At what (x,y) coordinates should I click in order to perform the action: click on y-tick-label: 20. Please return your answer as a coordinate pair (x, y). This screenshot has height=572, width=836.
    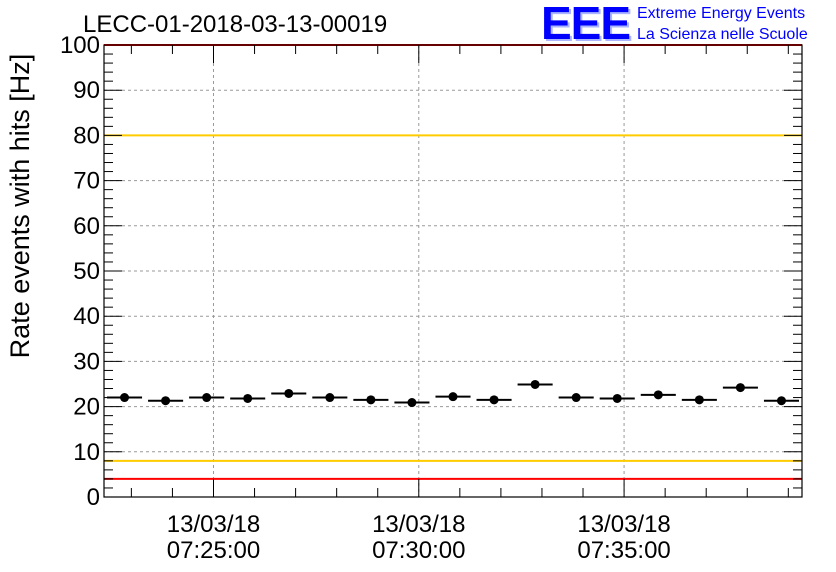
    Looking at the image, I should click on (86, 407).